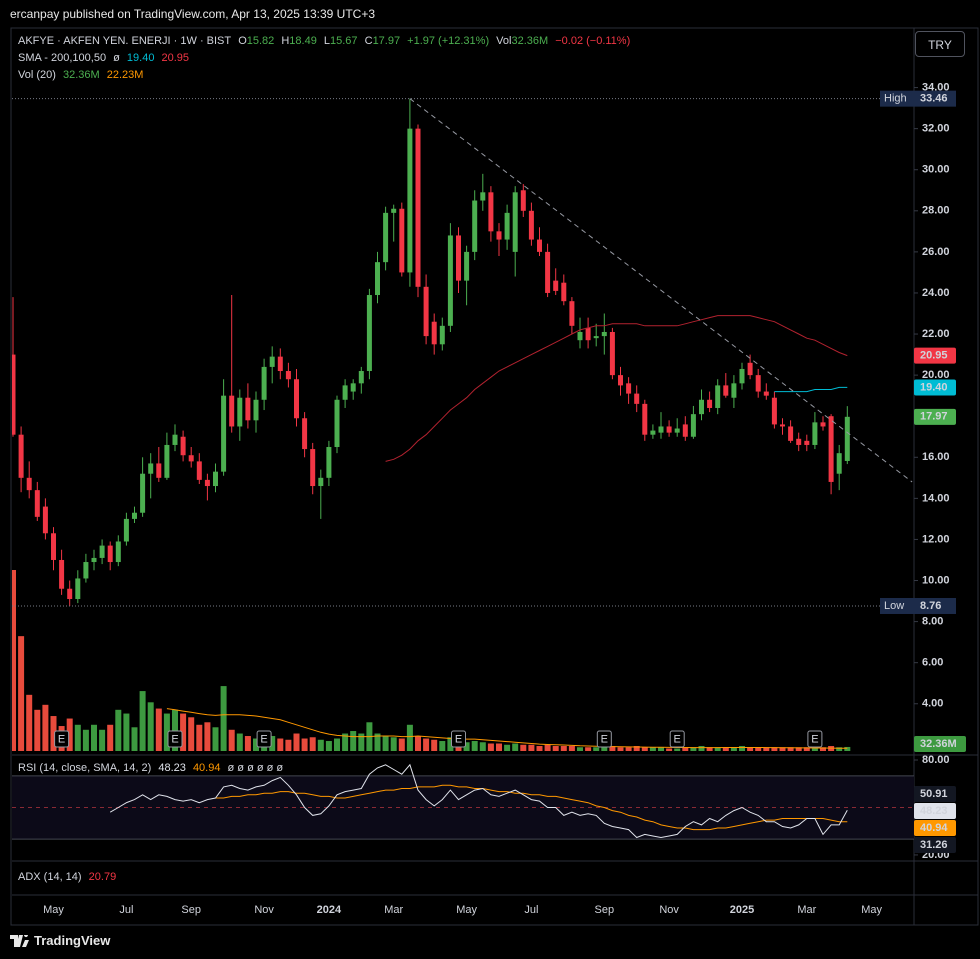  I want to click on legend-low: 15.67, so click(344, 41).